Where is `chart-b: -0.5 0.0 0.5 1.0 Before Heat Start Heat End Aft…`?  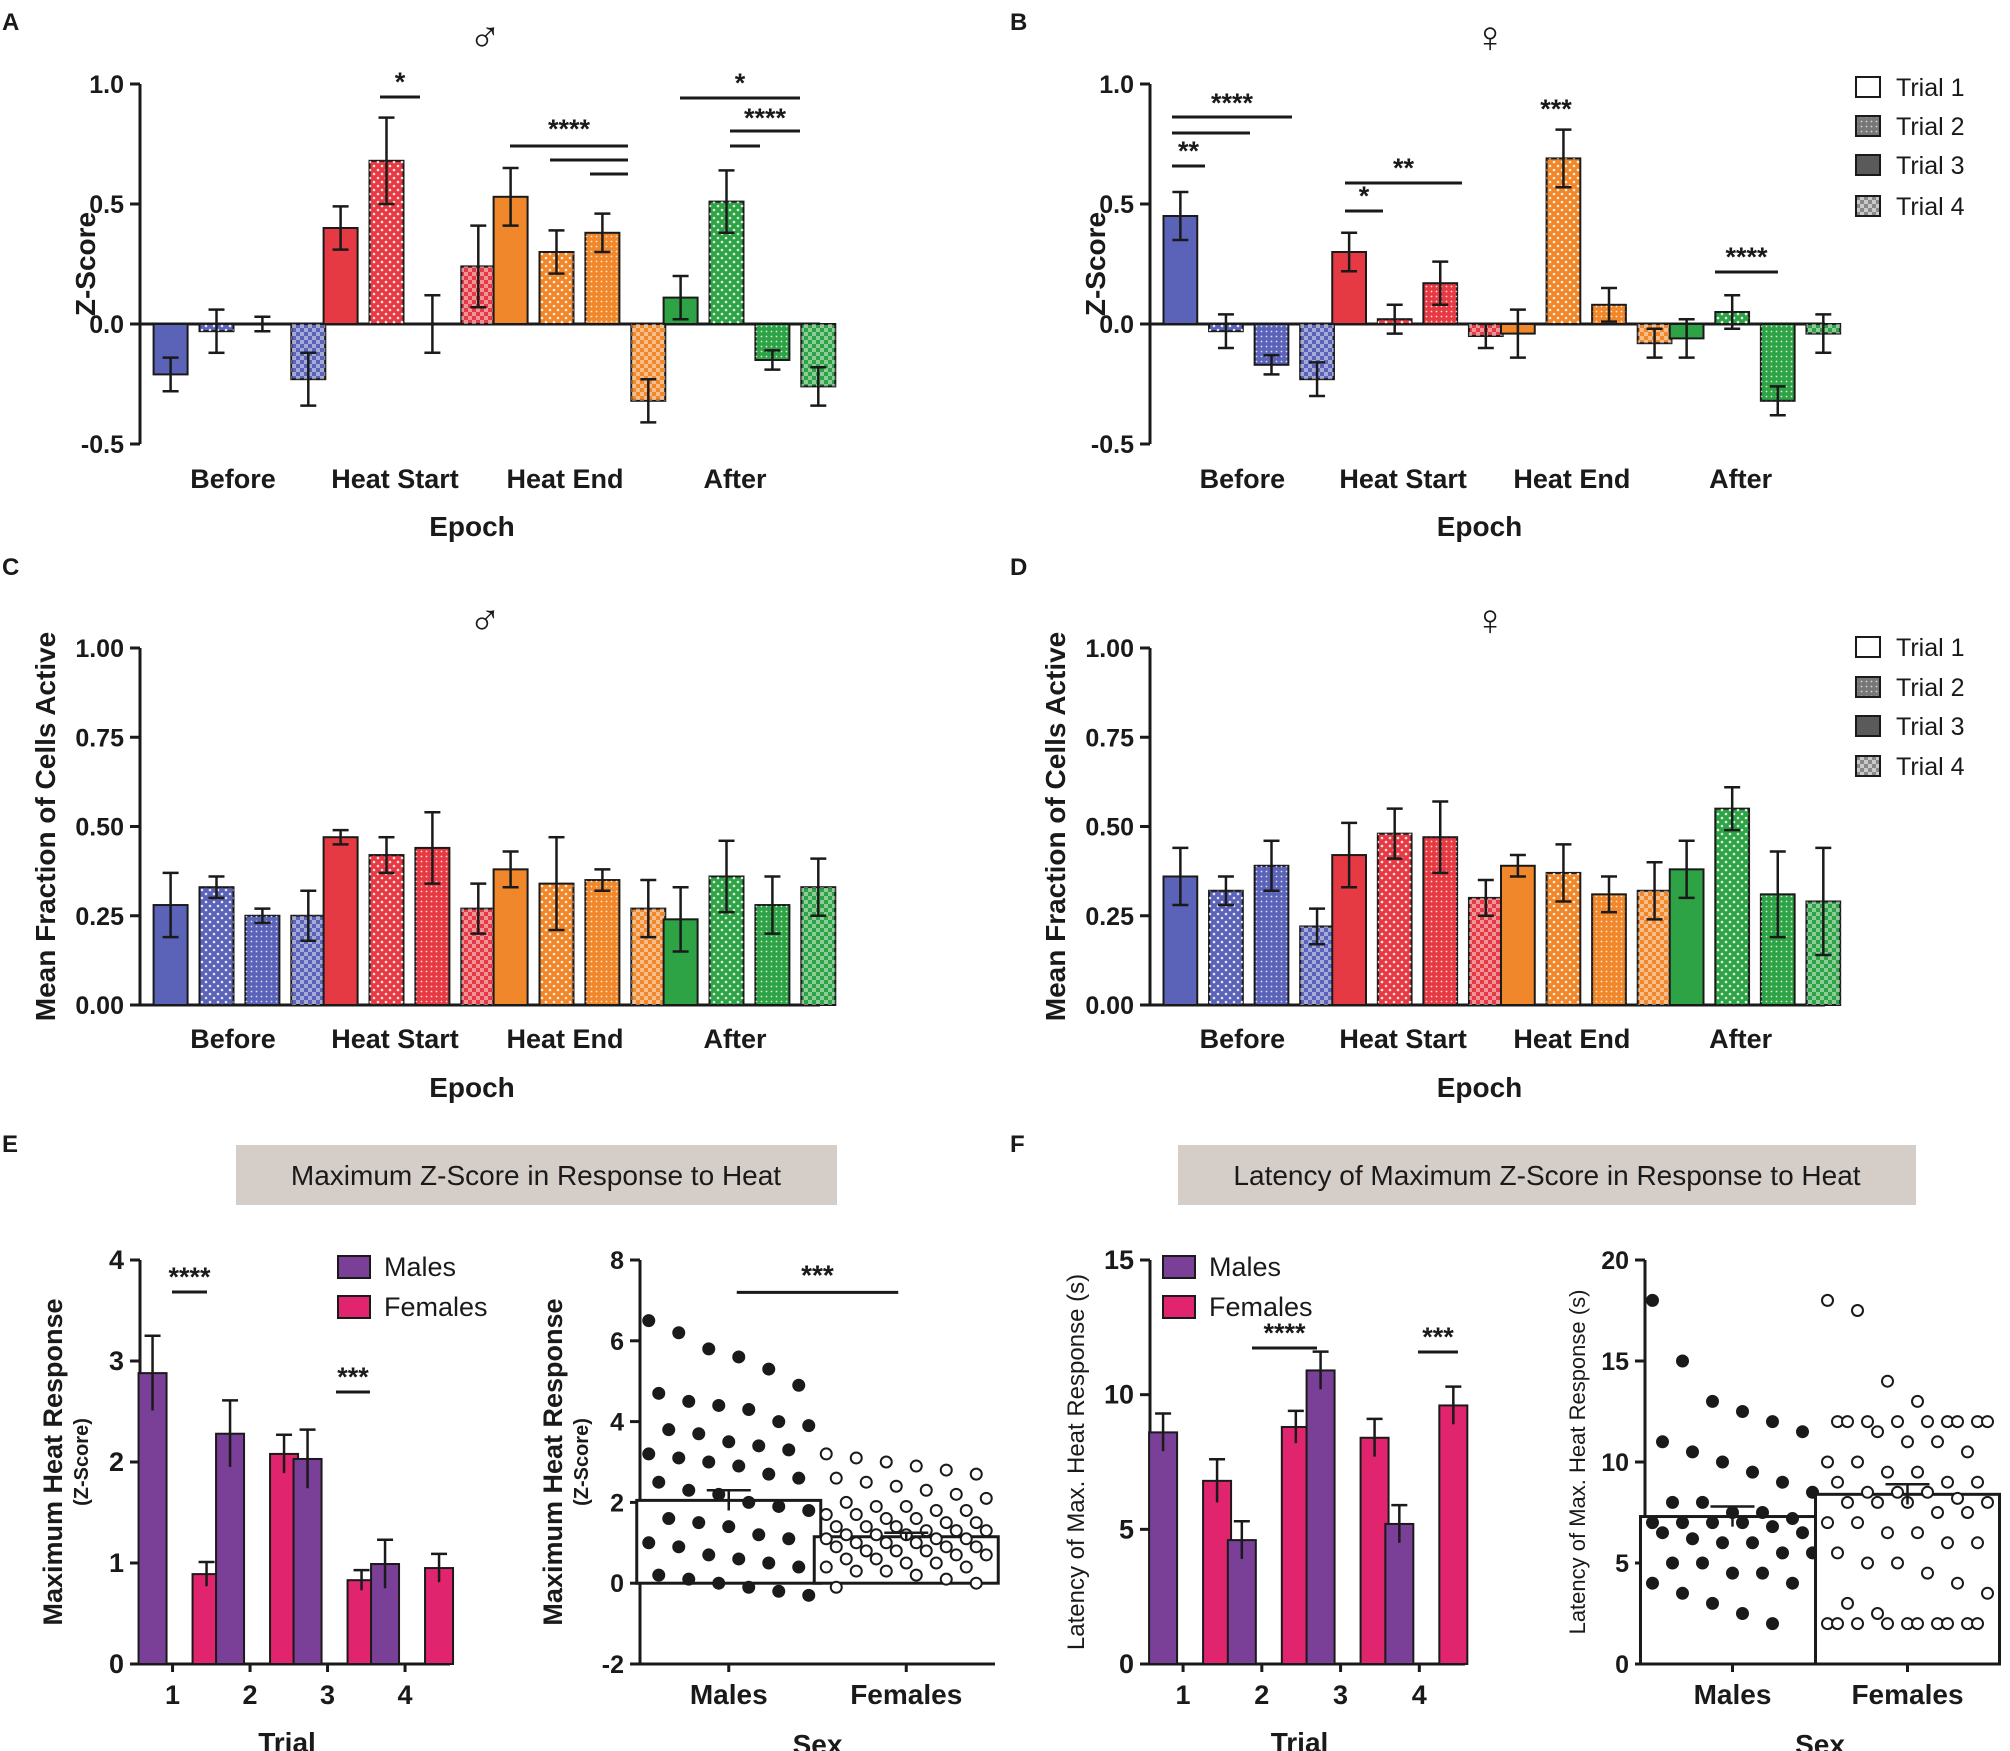 chart-b: -0.5 0.0 0.5 1.0 Before Heat Start Heat End Aft… is located at coordinates (1461, 306).